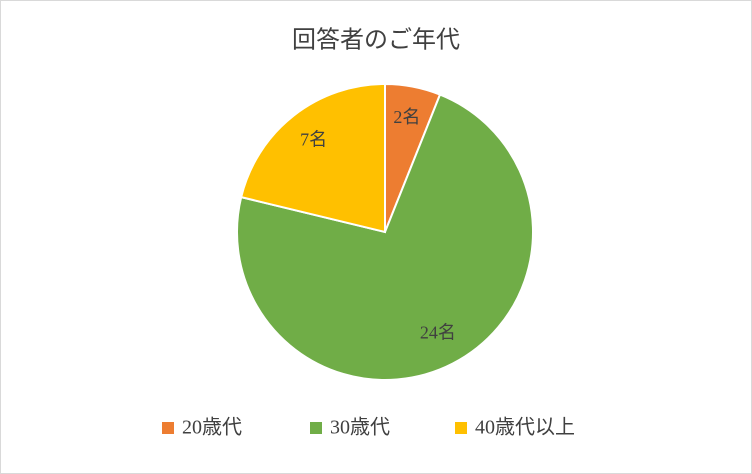  What do you see at coordinates (312, 158) in the screenshot?
I see `pie-slice` at bounding box center [312, 158].